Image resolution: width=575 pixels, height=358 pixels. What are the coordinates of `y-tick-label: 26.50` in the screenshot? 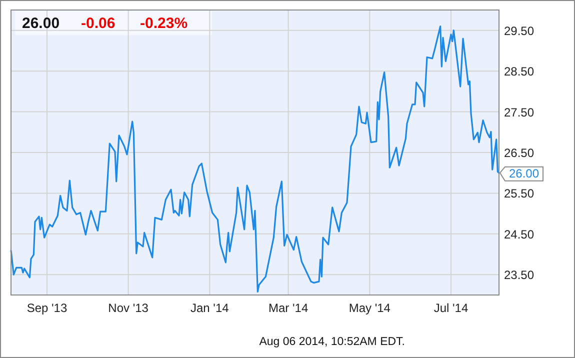 It's located at (519, 153).